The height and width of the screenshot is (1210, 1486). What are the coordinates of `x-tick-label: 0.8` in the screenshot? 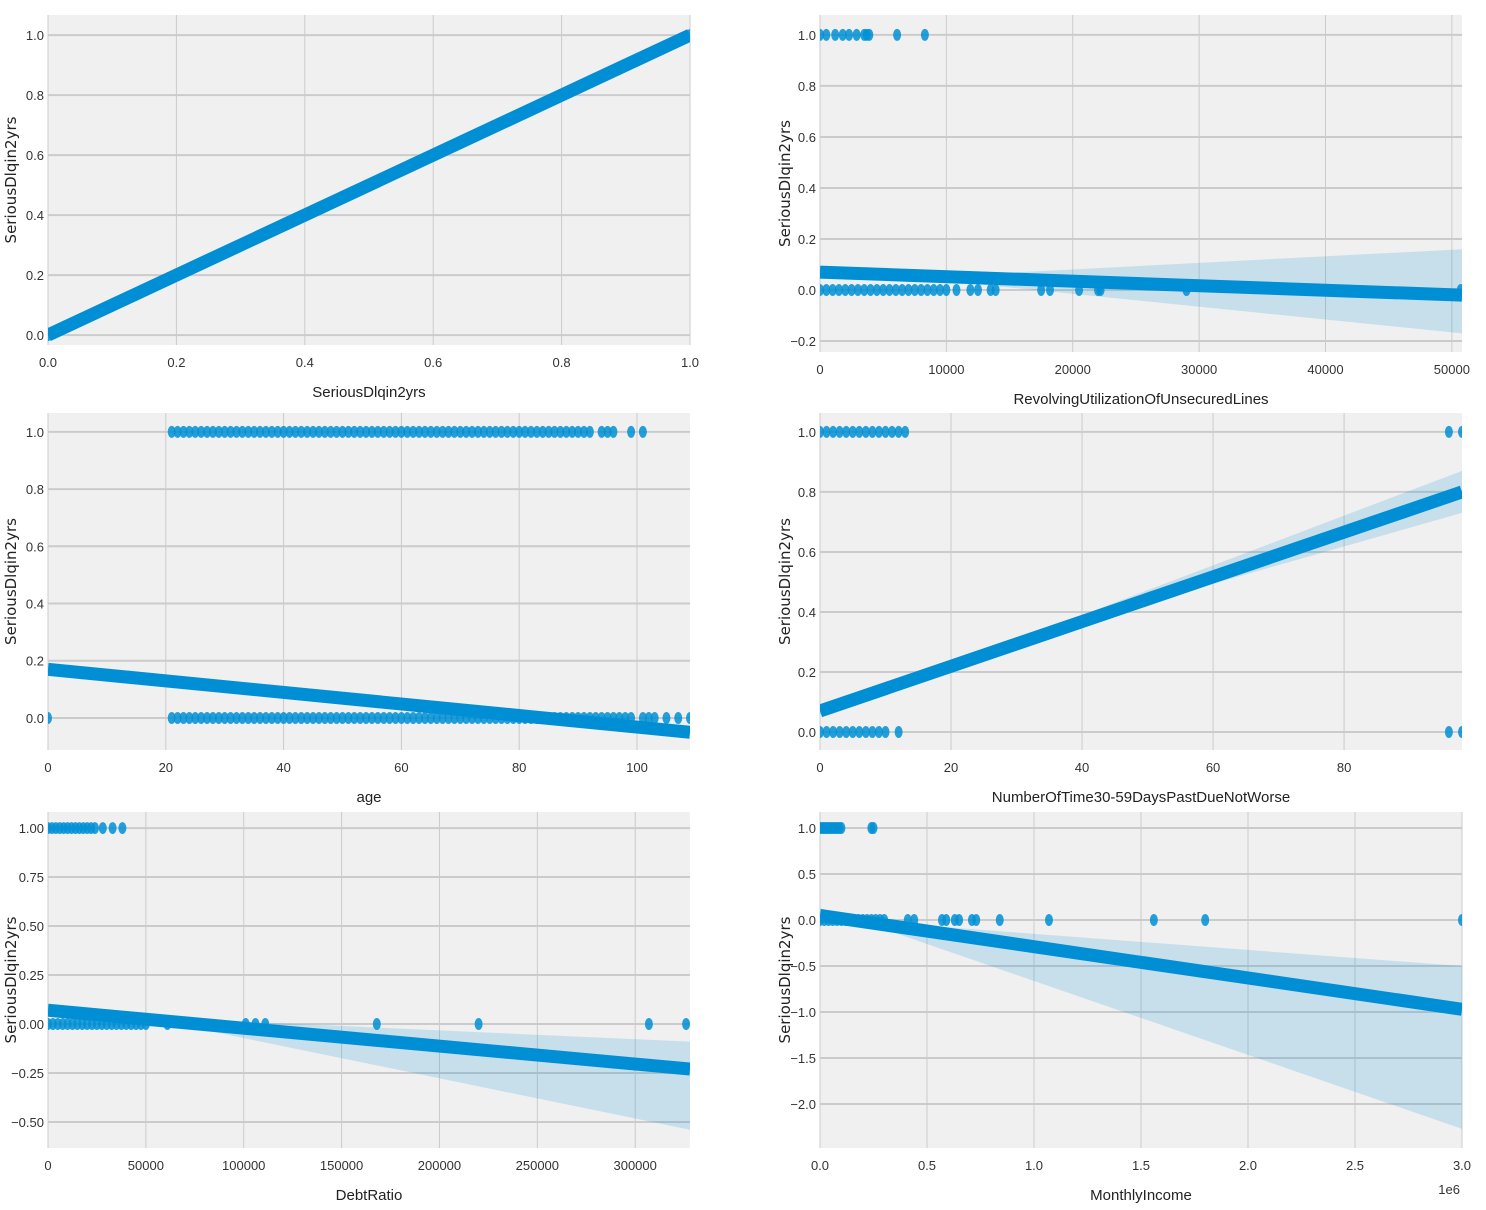 It's located at (562, 362).